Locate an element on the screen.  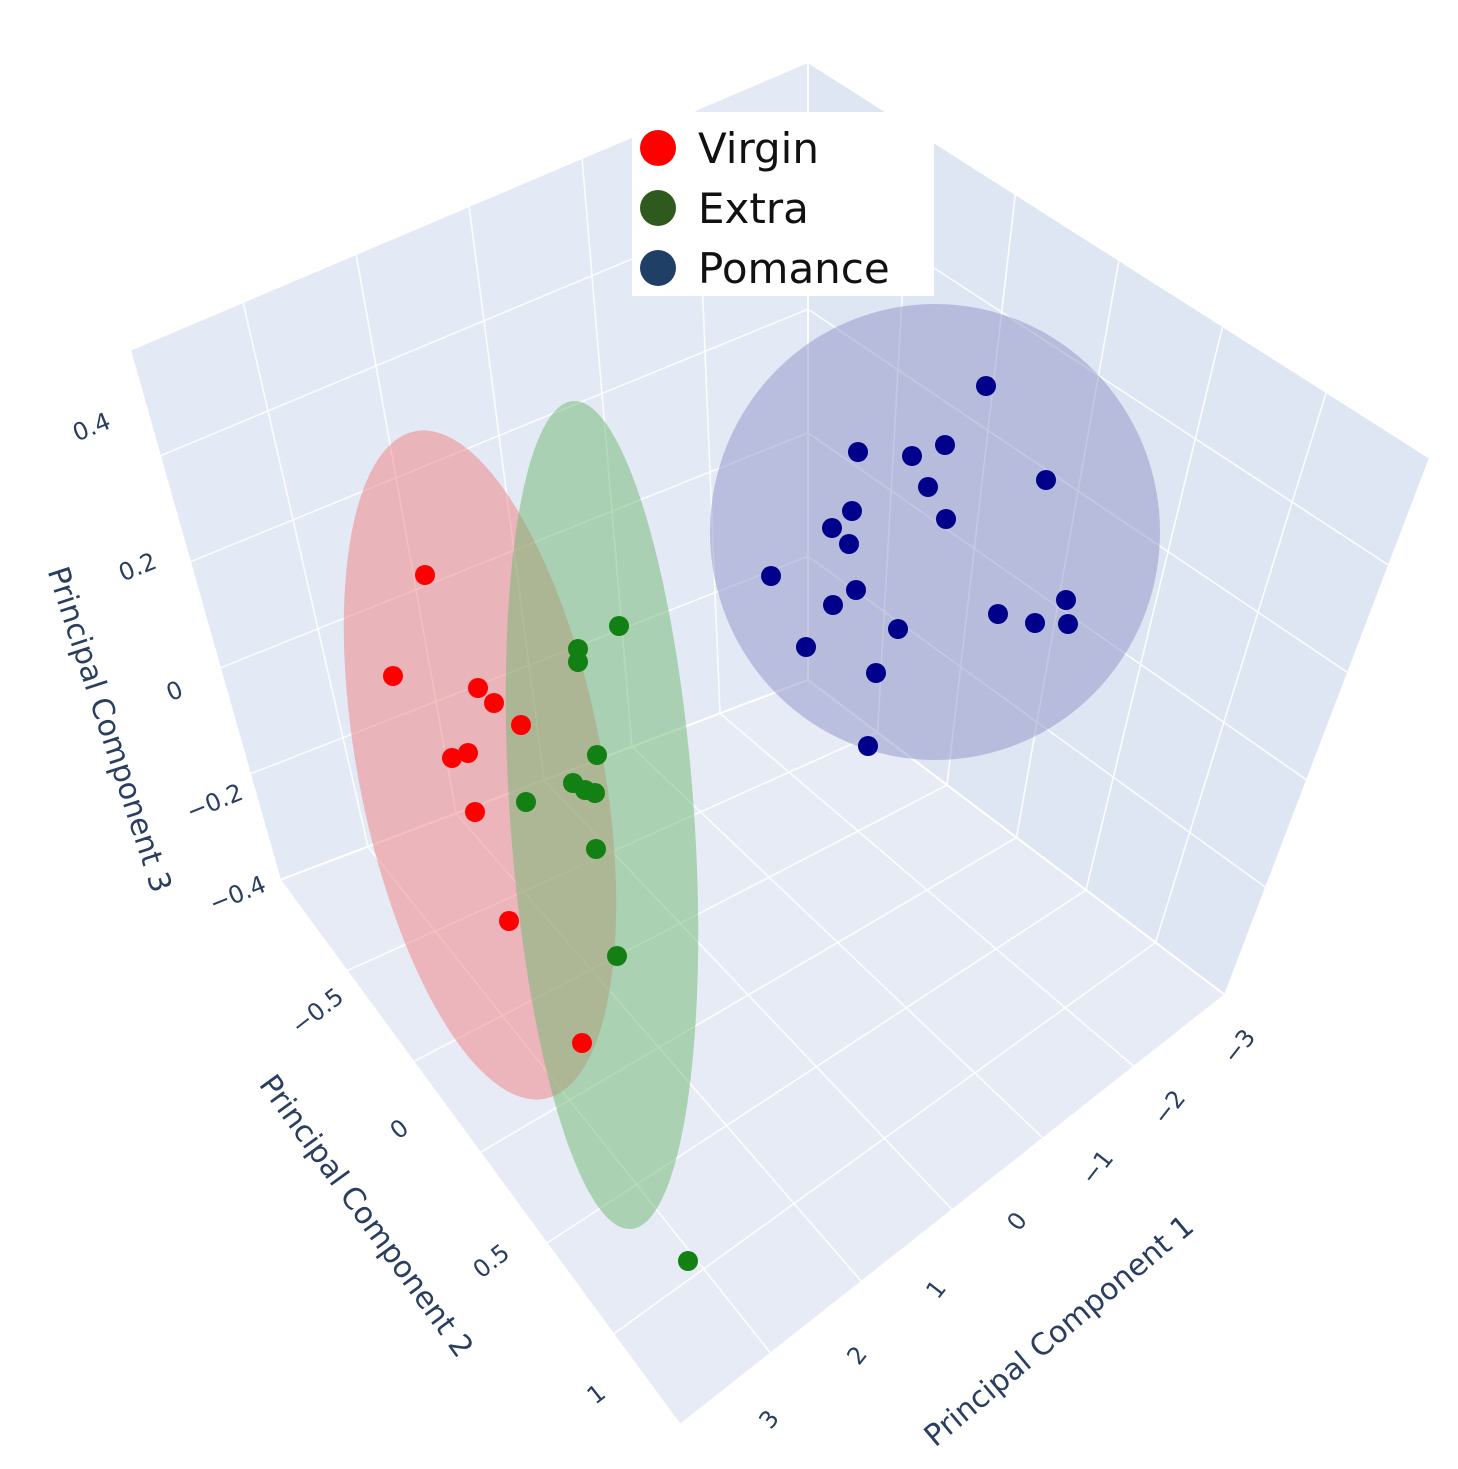
tick-label-pc3: −0.2 is located at coordinates (214, 802).